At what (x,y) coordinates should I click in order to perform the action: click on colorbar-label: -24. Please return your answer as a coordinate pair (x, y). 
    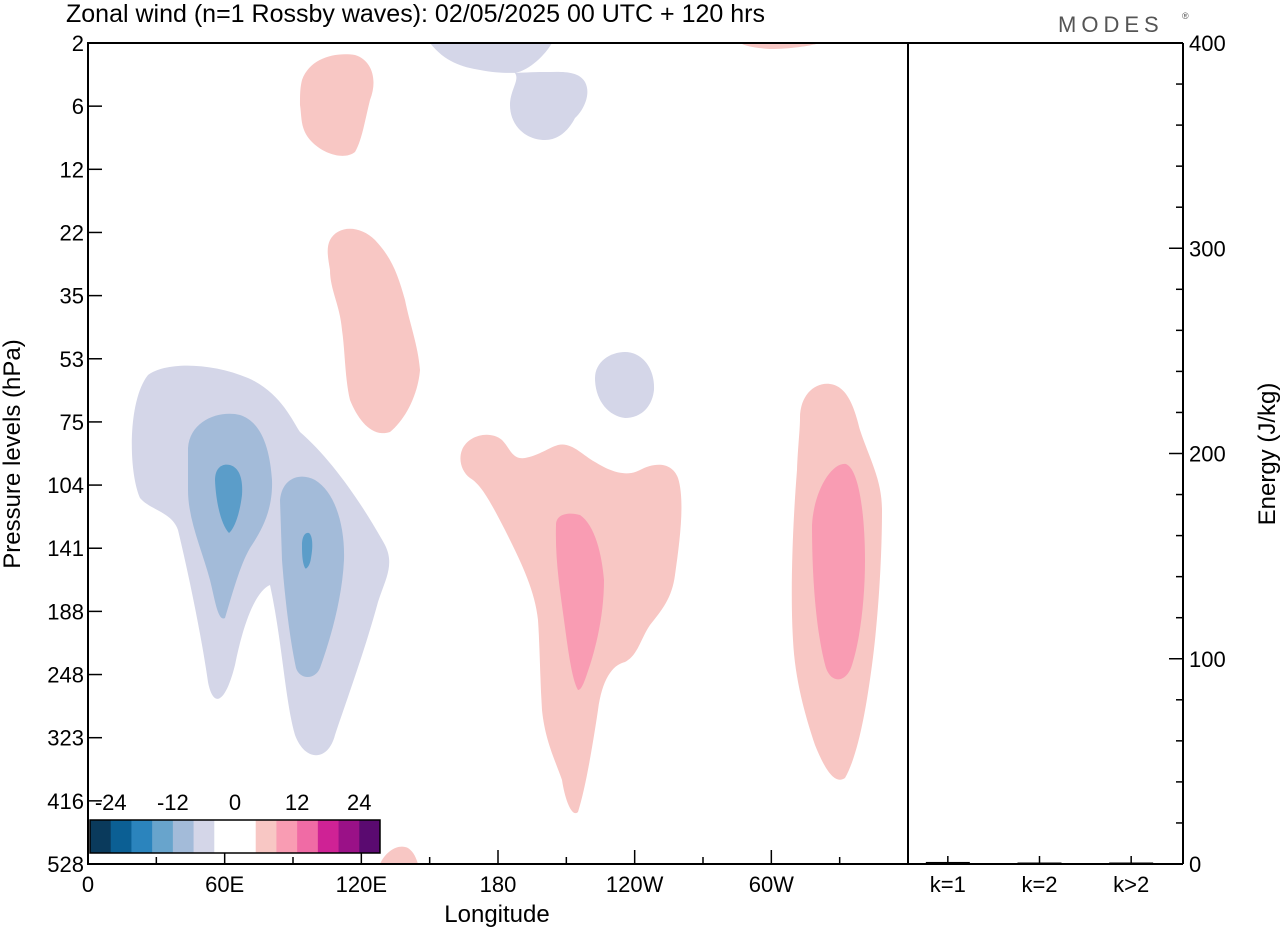
    Looking at the image, I should click on (111, 802).